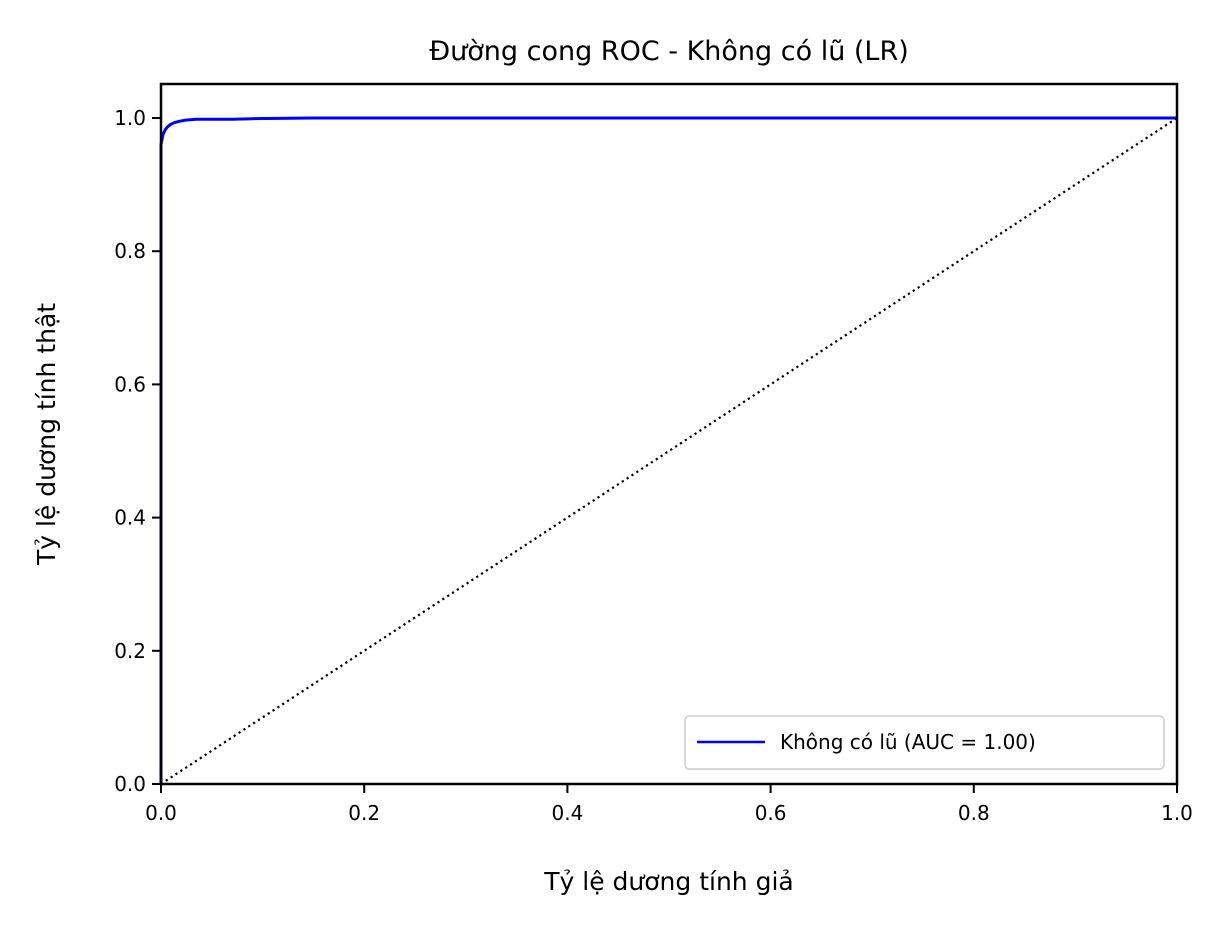 Image resolution: width=1230 pixels, height=928 pixels. Describe the element at coordinates (669, 51) in the screenshot. I see `chart-title: Đường cong ROC - Không có lũ (LR)` at that location.